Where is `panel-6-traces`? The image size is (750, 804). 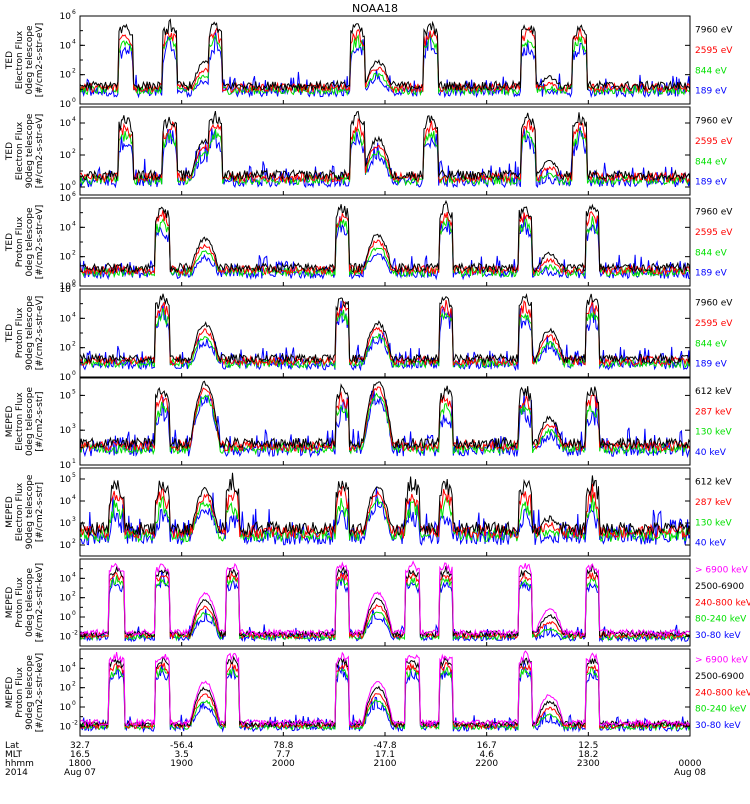
panel-6-traces is located at coordinates (385, 509).